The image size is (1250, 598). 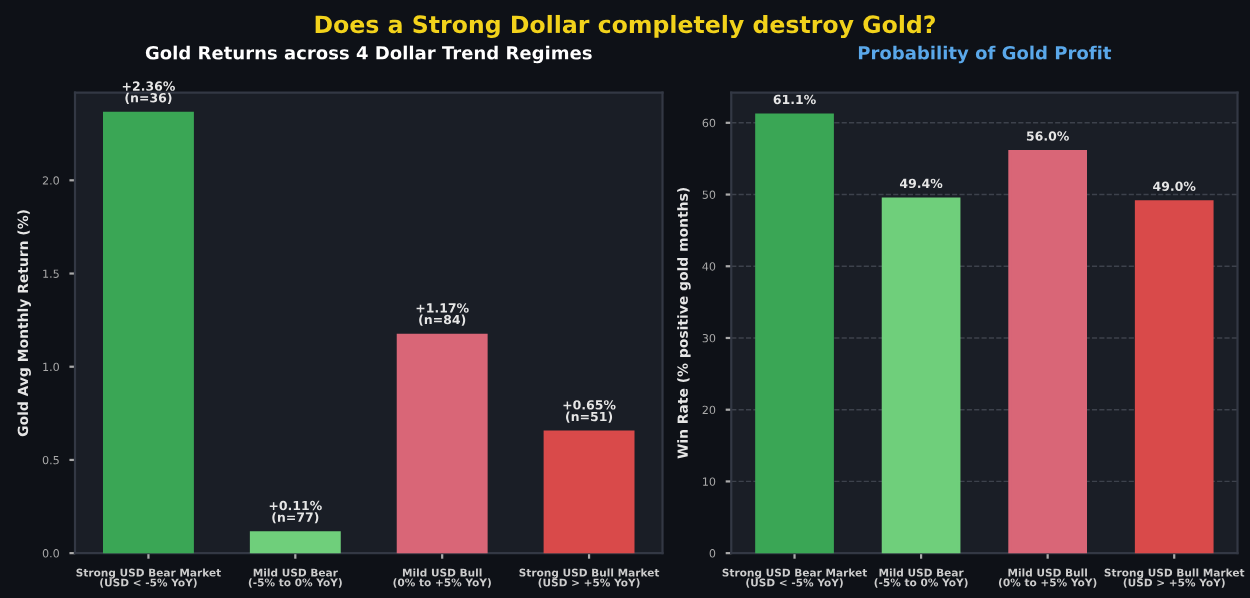 I want to click on text: Does a Strong Dollar completely destroy Gold?, so click(x=625, y=26).